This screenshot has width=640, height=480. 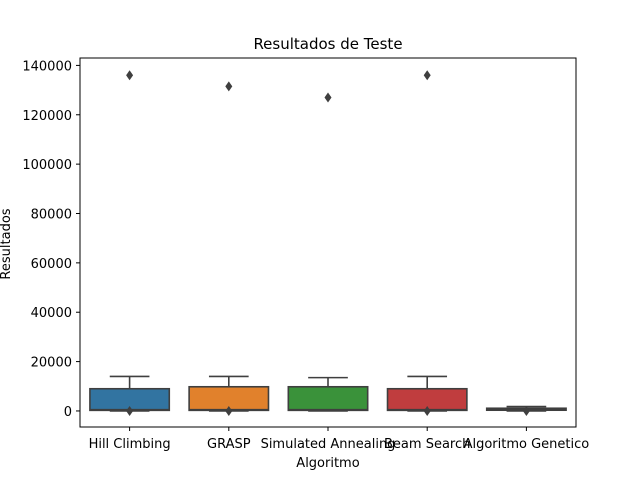 I want to click on y-tick-label: 120000, so click(x=47, y=116).